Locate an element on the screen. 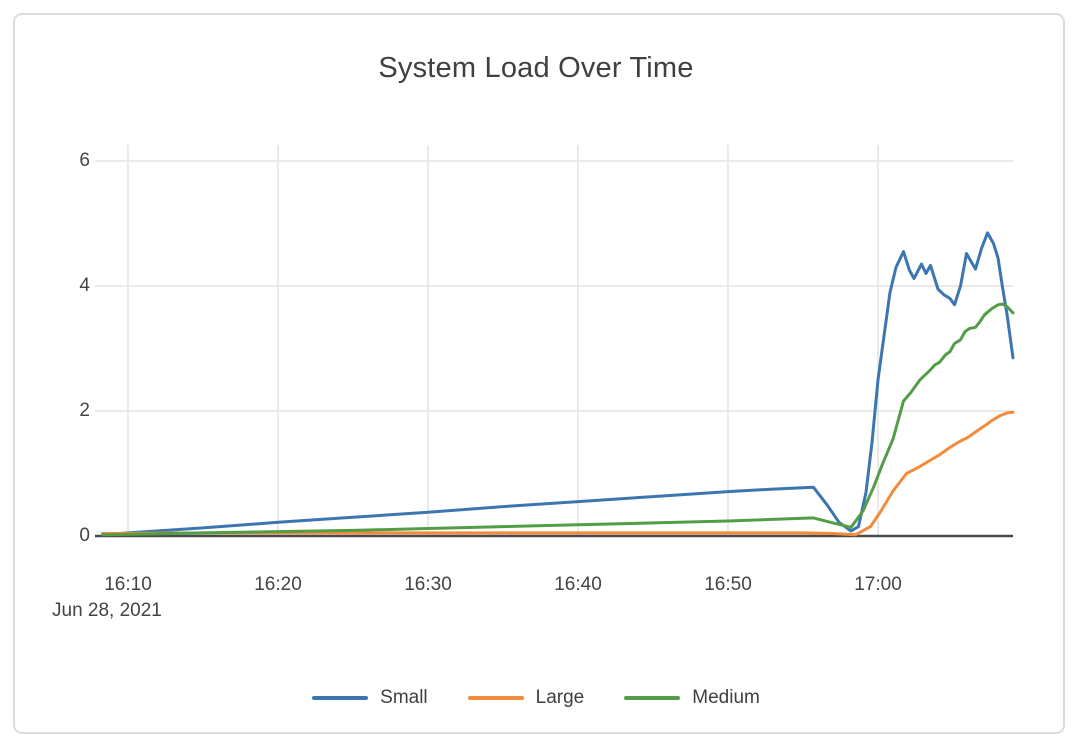 The image size is (1072, 746). x-tick-label: 16:20 is located at coordinates (278, 584).